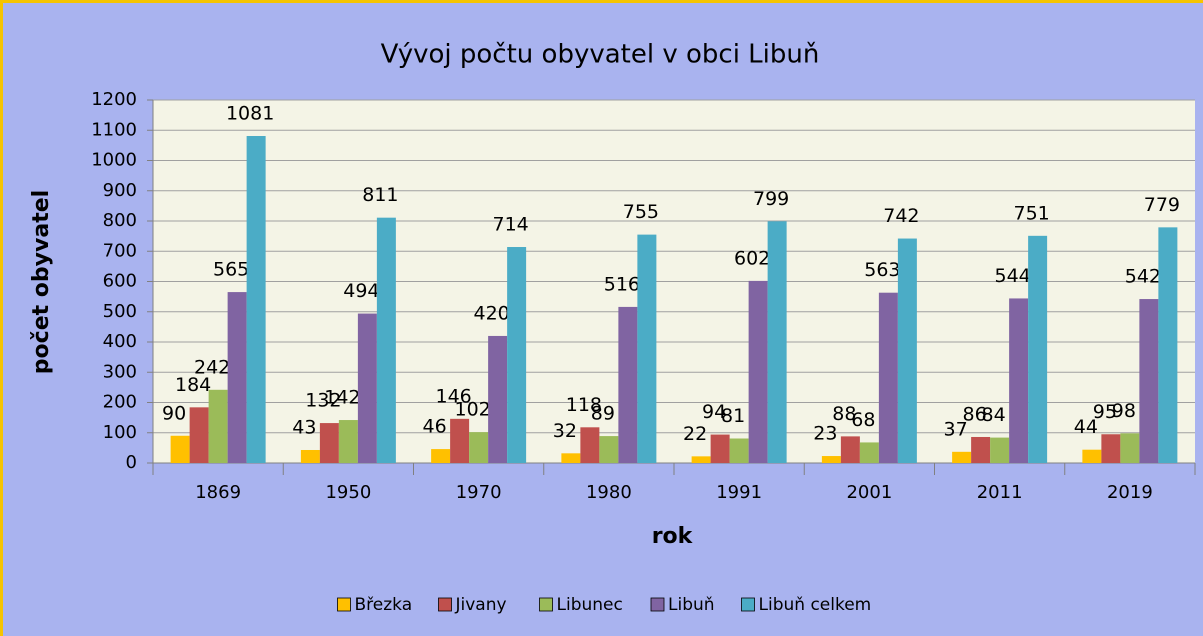 This screenshot has width=1203, height=636. I want to click on data-label: 563, so click(882, 270).